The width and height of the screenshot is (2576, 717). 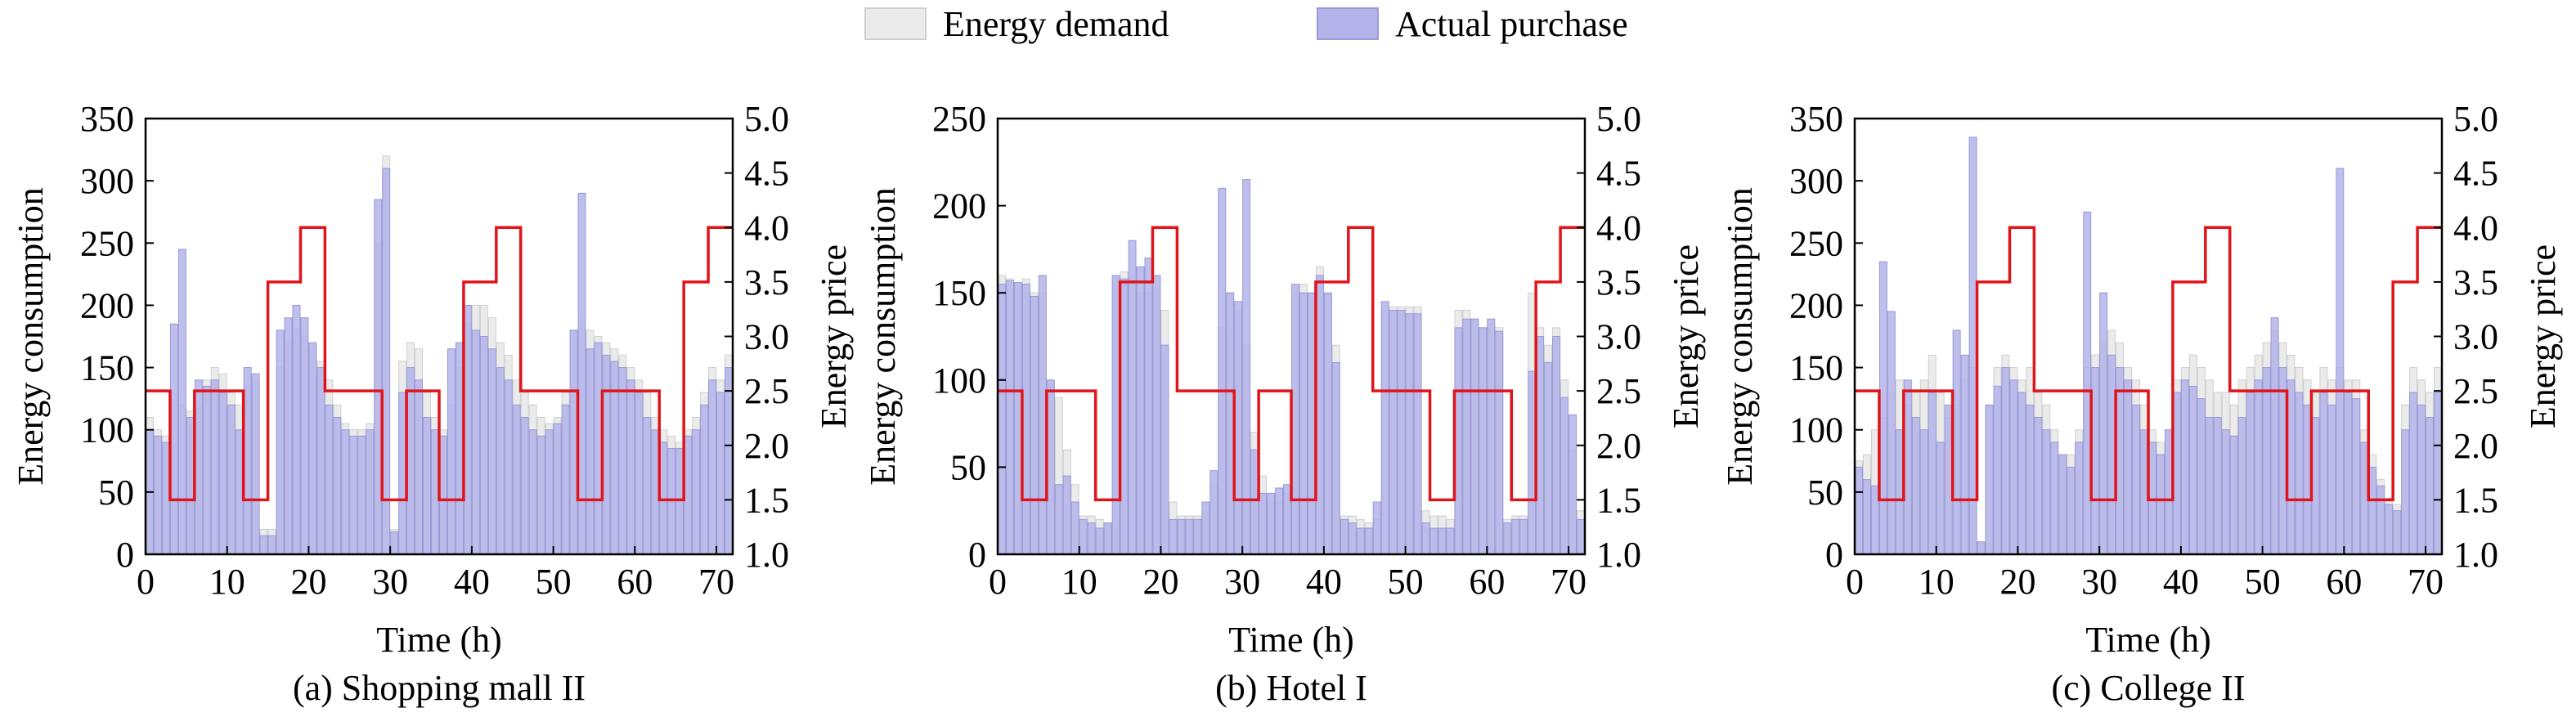 I want to click on legend-item-purchase: Actual purchase, so click(x=1472, y=23).